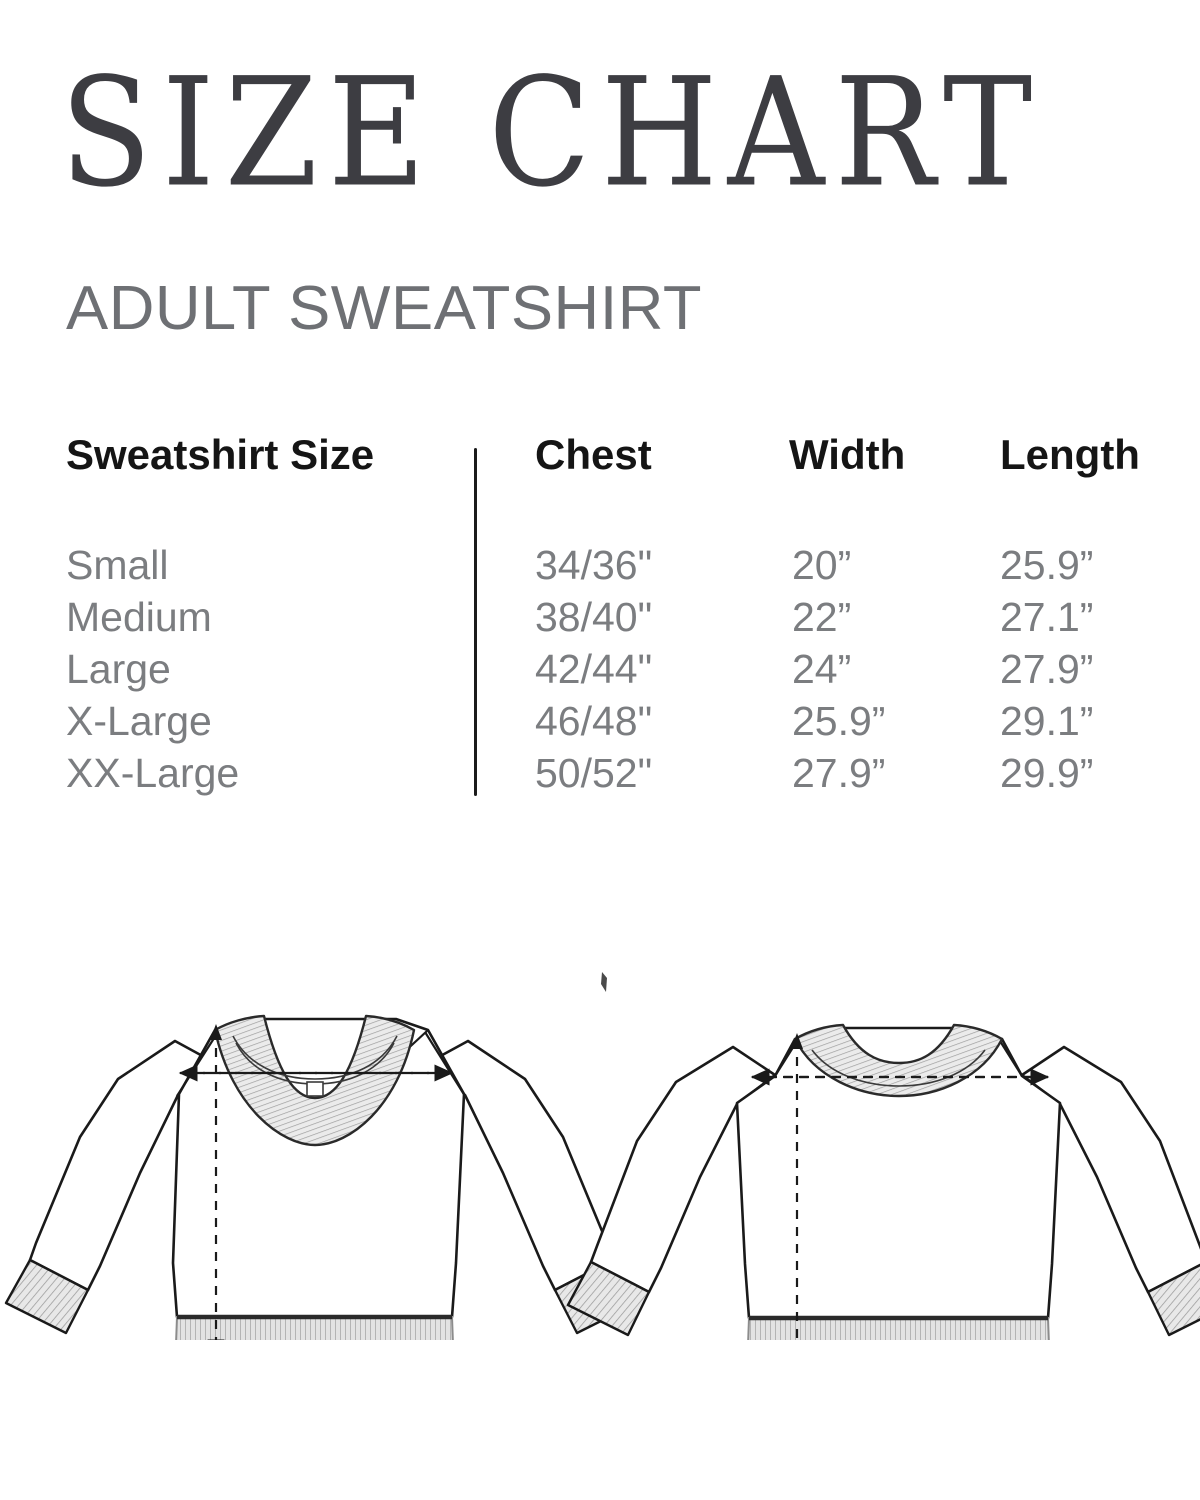  I want to click on table-row: 20”, so click(822, 565).